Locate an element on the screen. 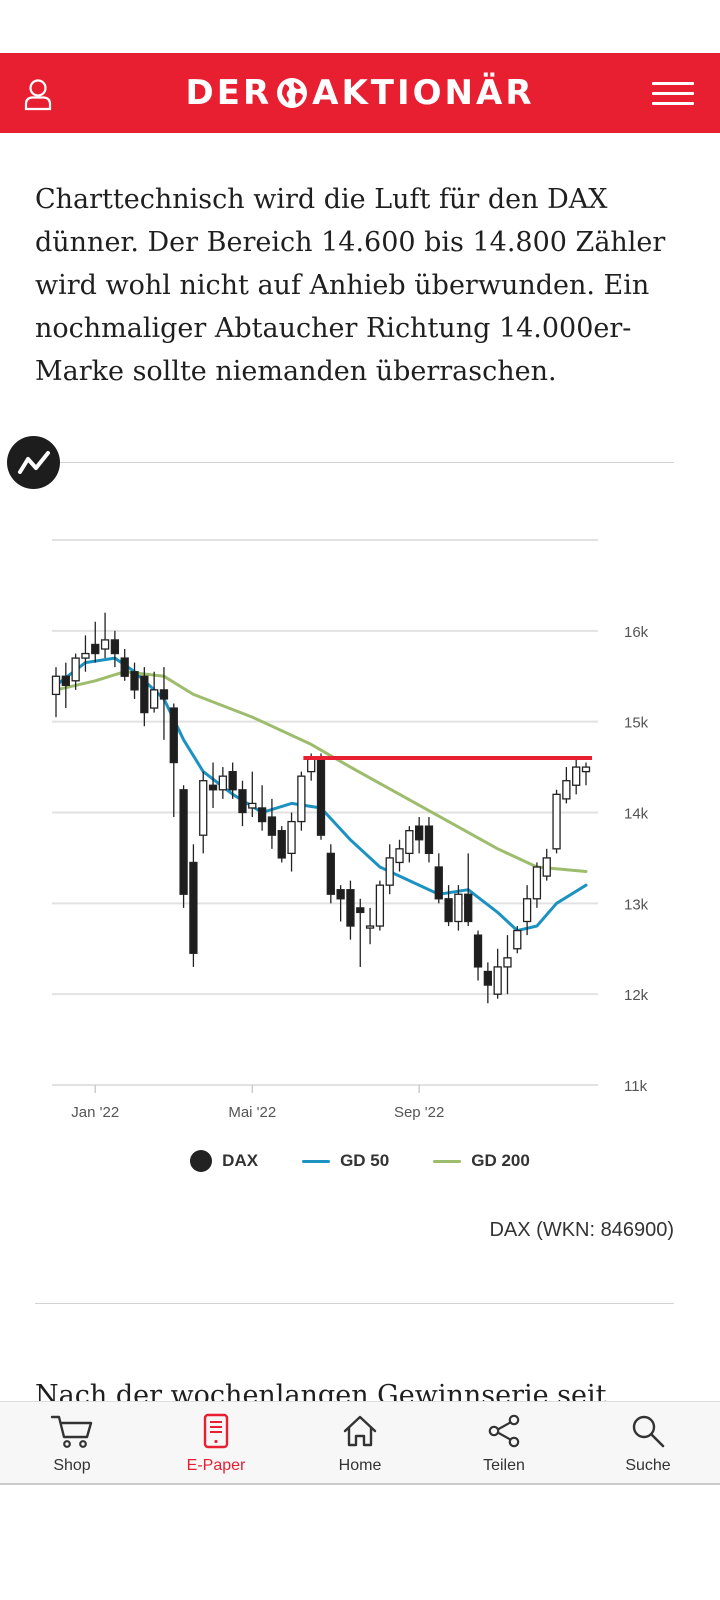  nav-item-teilen: Teilen is located at coordinates (504, 1443).